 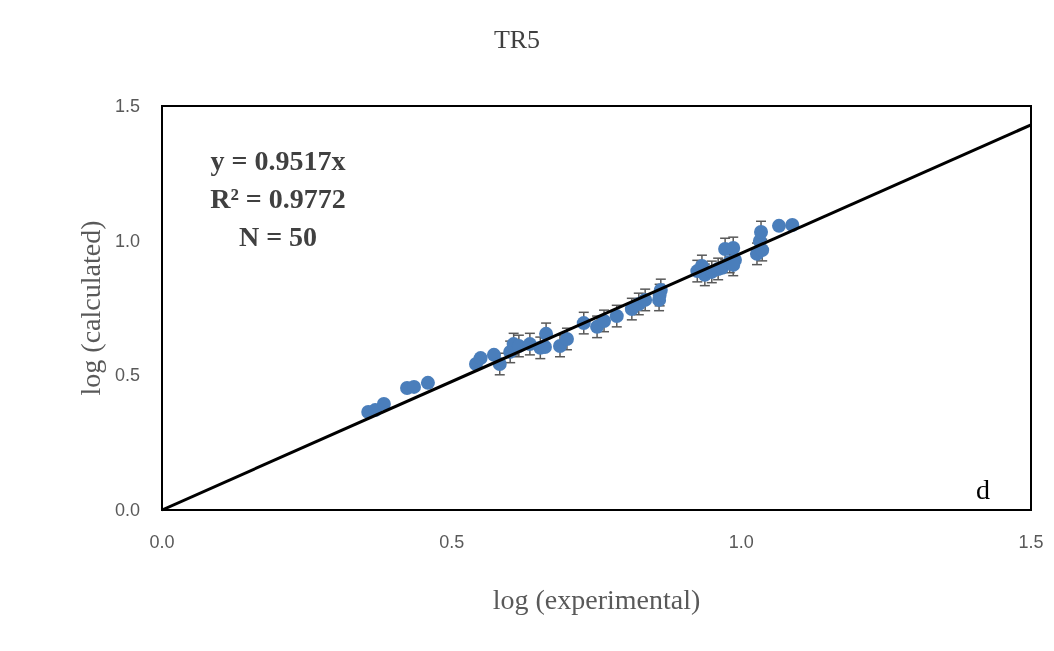 I want to click on annotation: R² = 0.9772, so click(x=278, y=198).